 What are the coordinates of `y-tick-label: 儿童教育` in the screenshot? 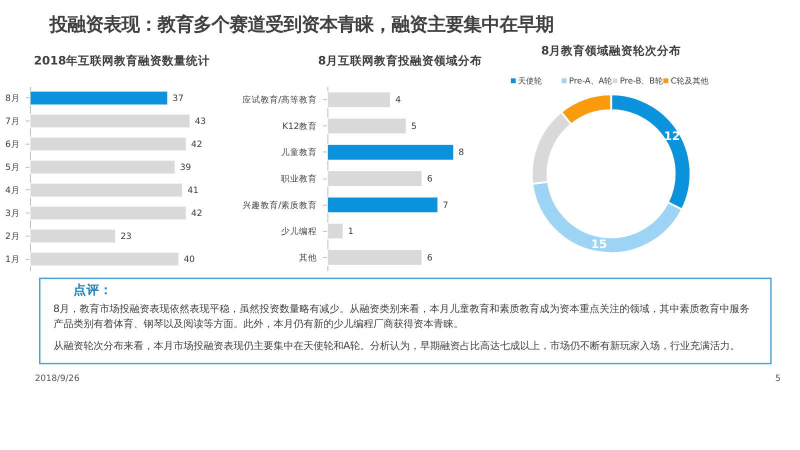 It's located at (299, 152).